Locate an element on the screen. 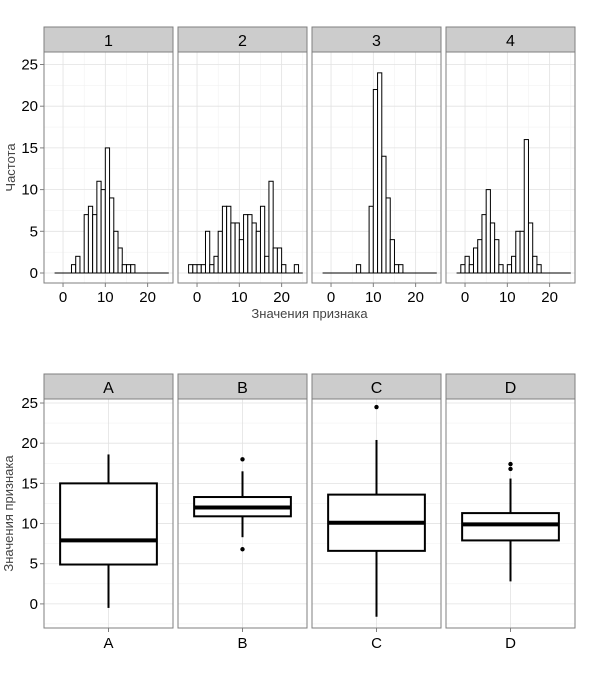 The width and height of the screenshot is (598, 675). facet-strip-label: B is located at coordinates (242, 388).